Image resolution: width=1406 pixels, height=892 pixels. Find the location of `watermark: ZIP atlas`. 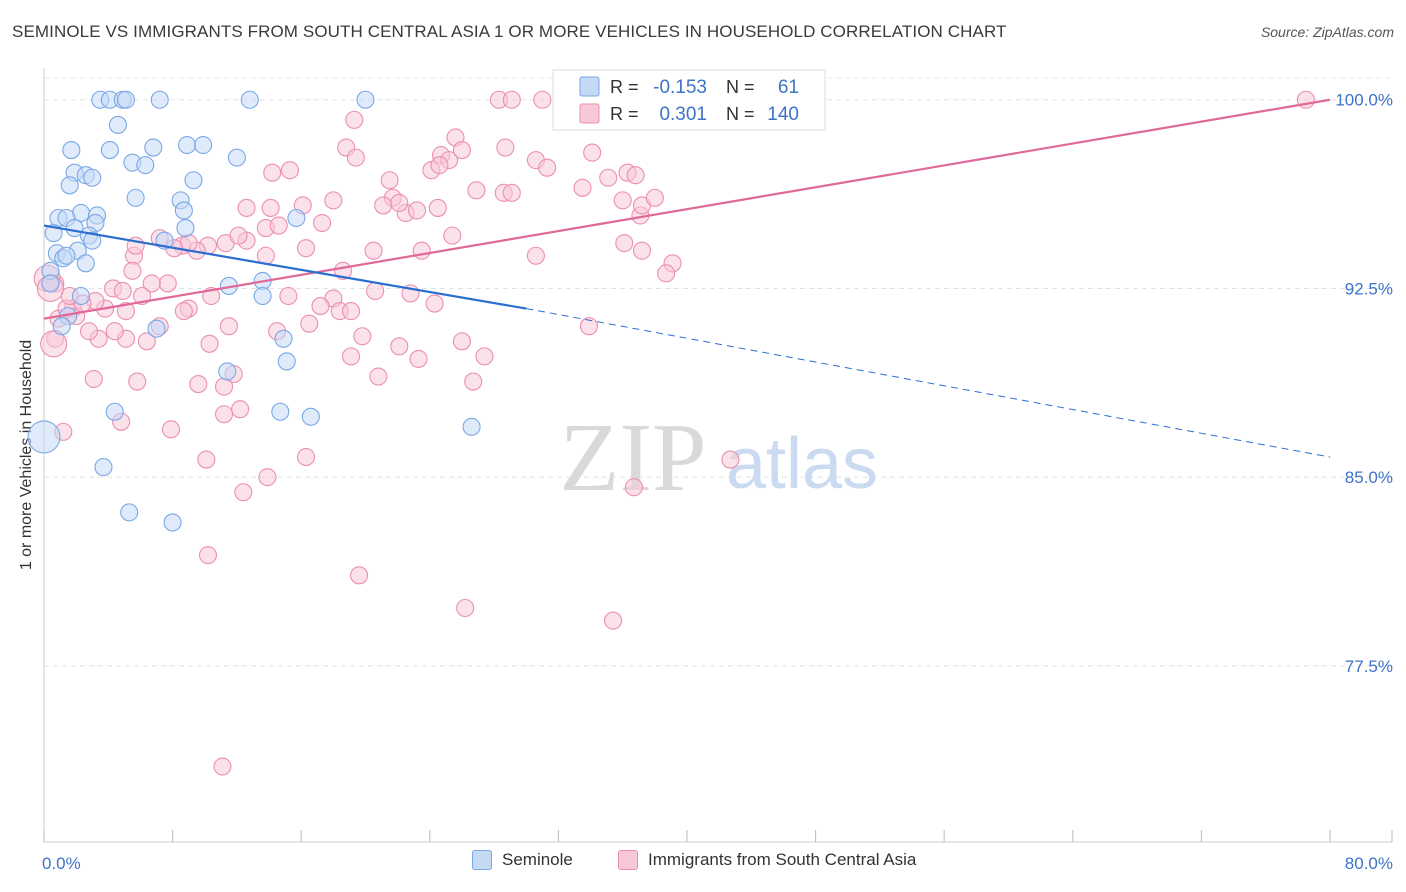

watermark: ZIP atlas is located at coordinates (719, 458).